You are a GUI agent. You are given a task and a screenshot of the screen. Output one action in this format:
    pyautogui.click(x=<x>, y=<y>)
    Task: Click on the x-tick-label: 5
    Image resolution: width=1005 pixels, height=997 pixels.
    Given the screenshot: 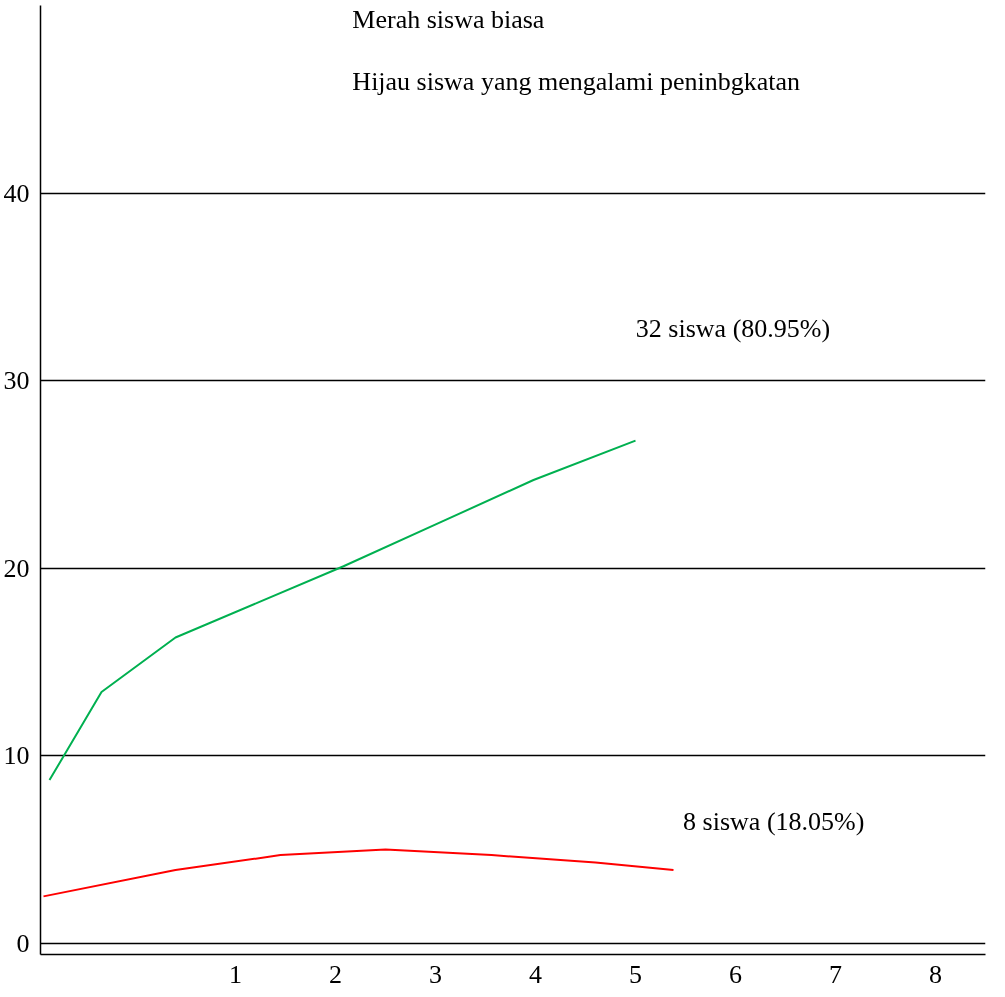 What is the action you would take?
    pyautogui.click(x=635, y=974)
    